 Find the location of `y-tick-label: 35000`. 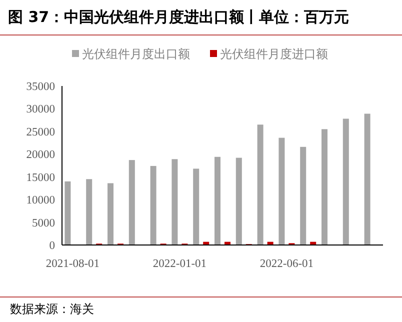

y-tick-label: 35000 is located at coordinates (41, 87).